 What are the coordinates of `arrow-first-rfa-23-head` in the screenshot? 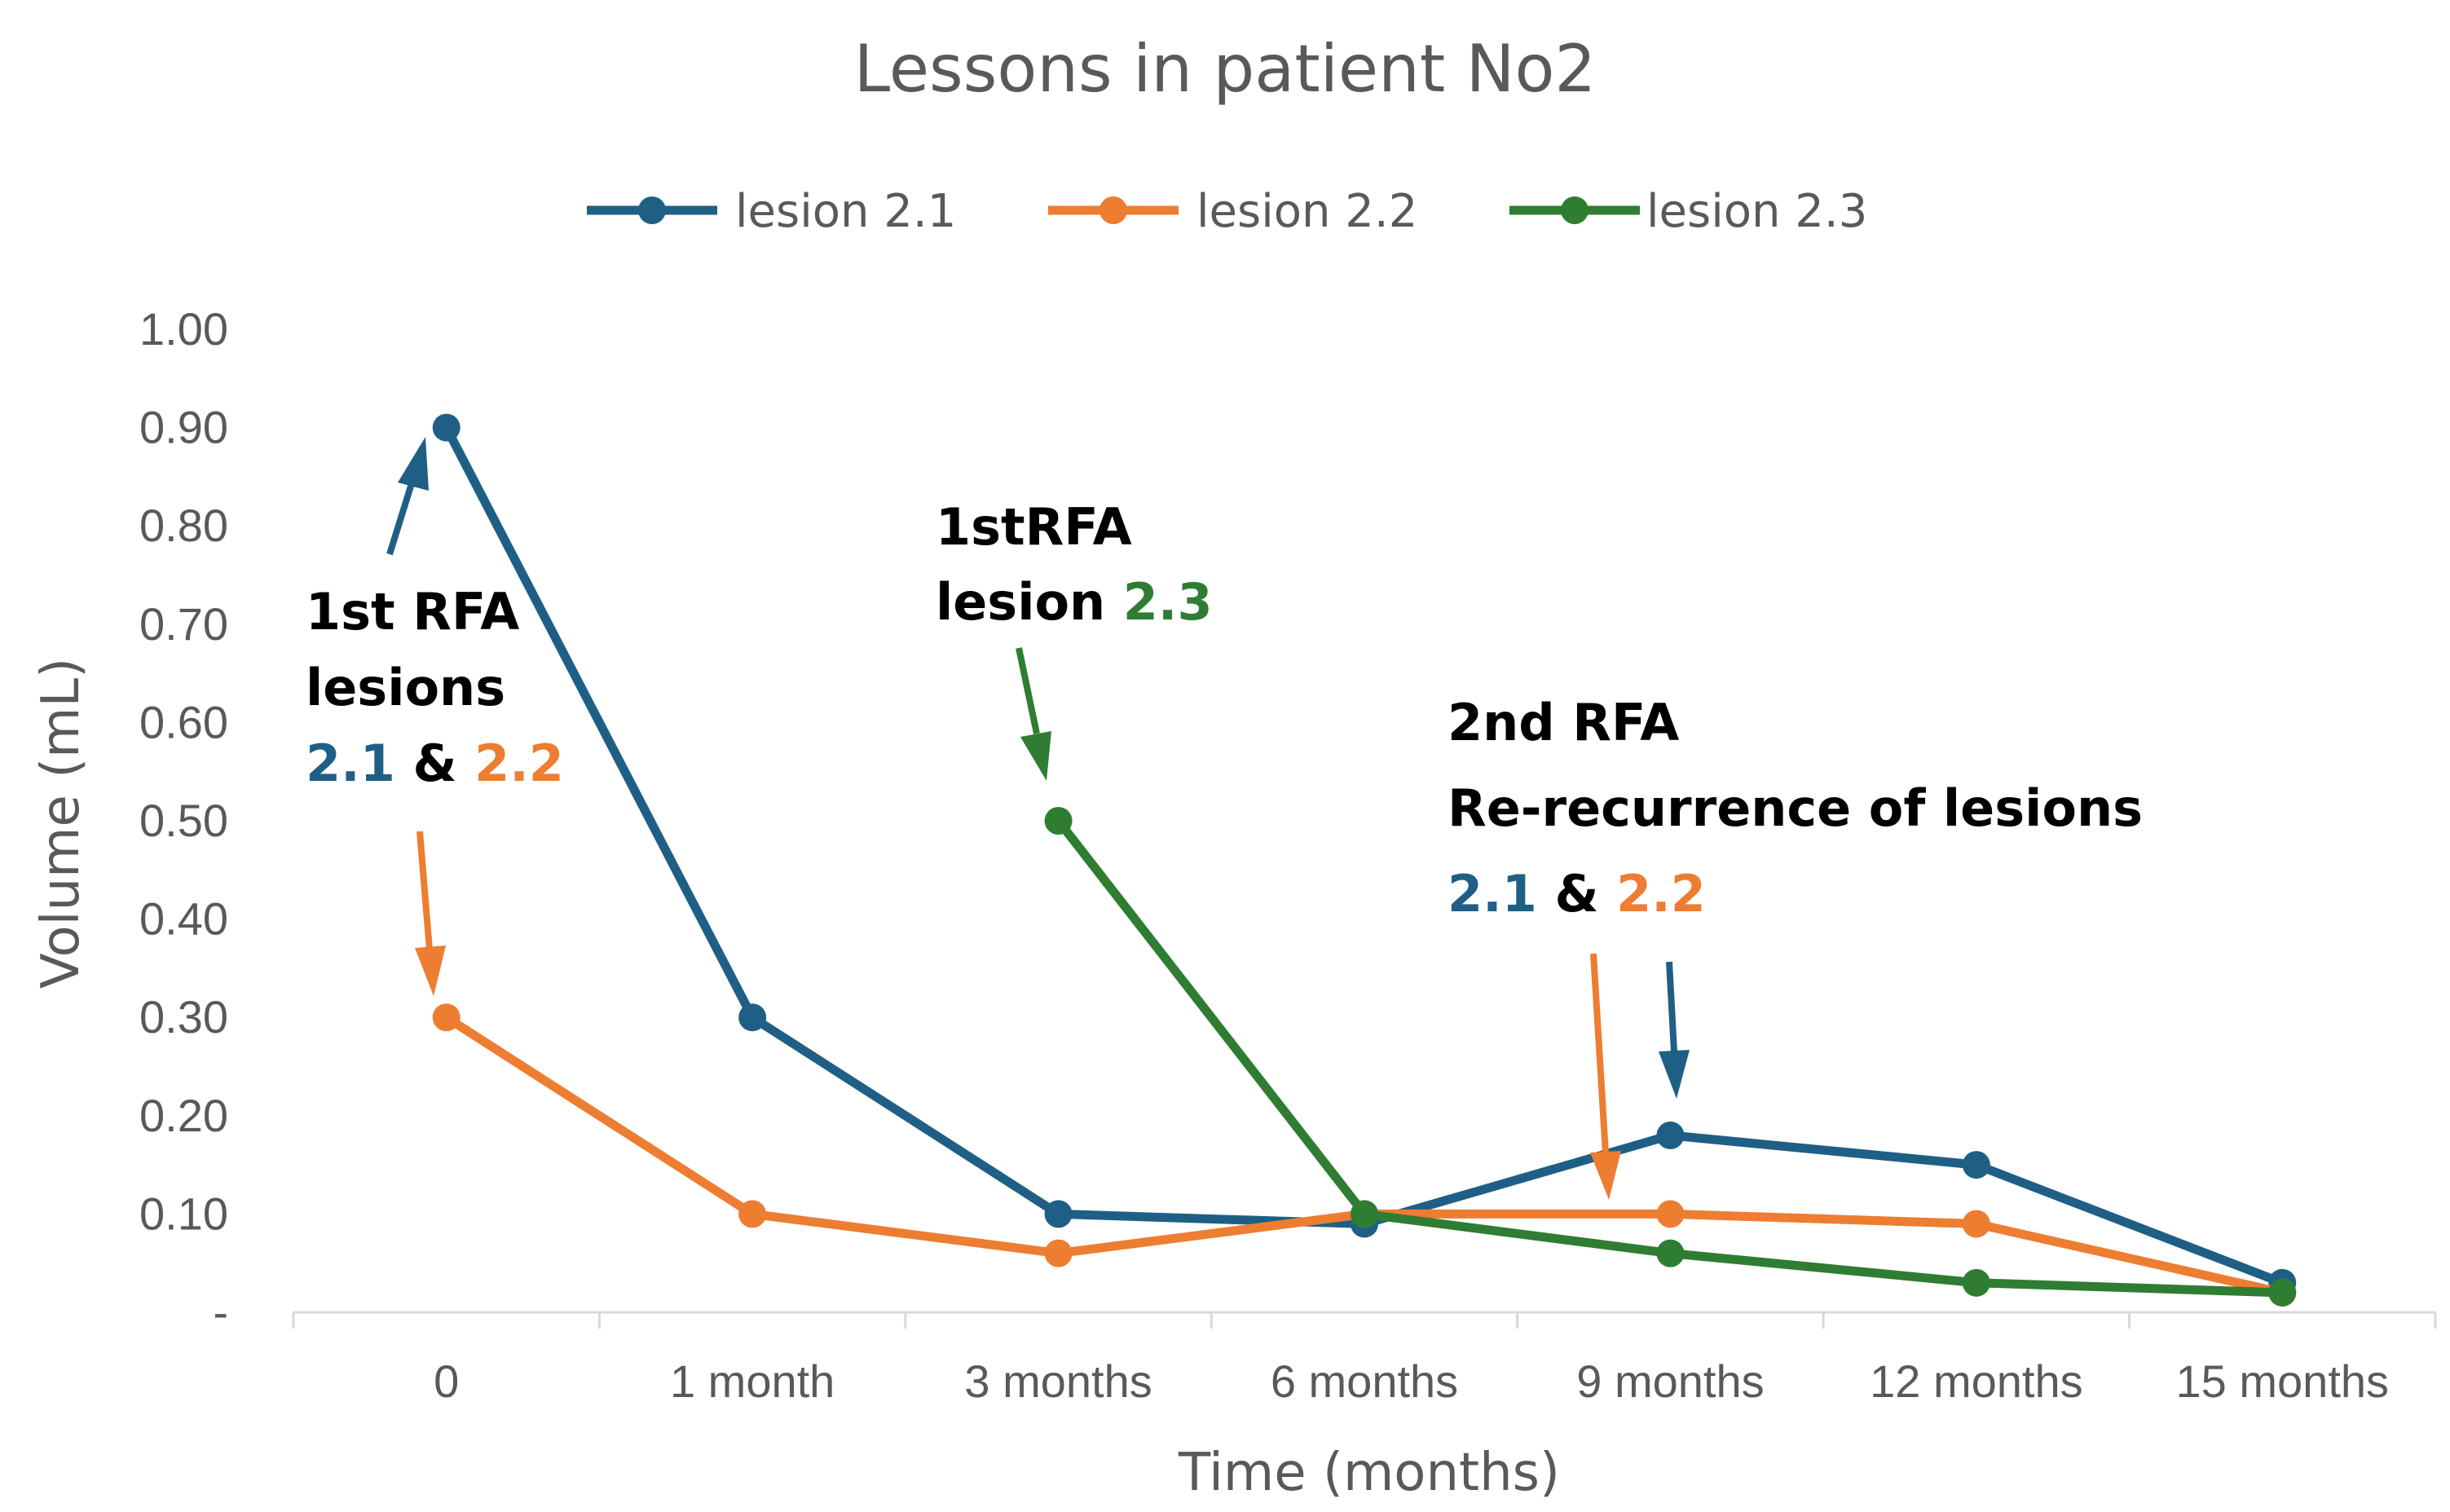 It's located at (1035, 756).